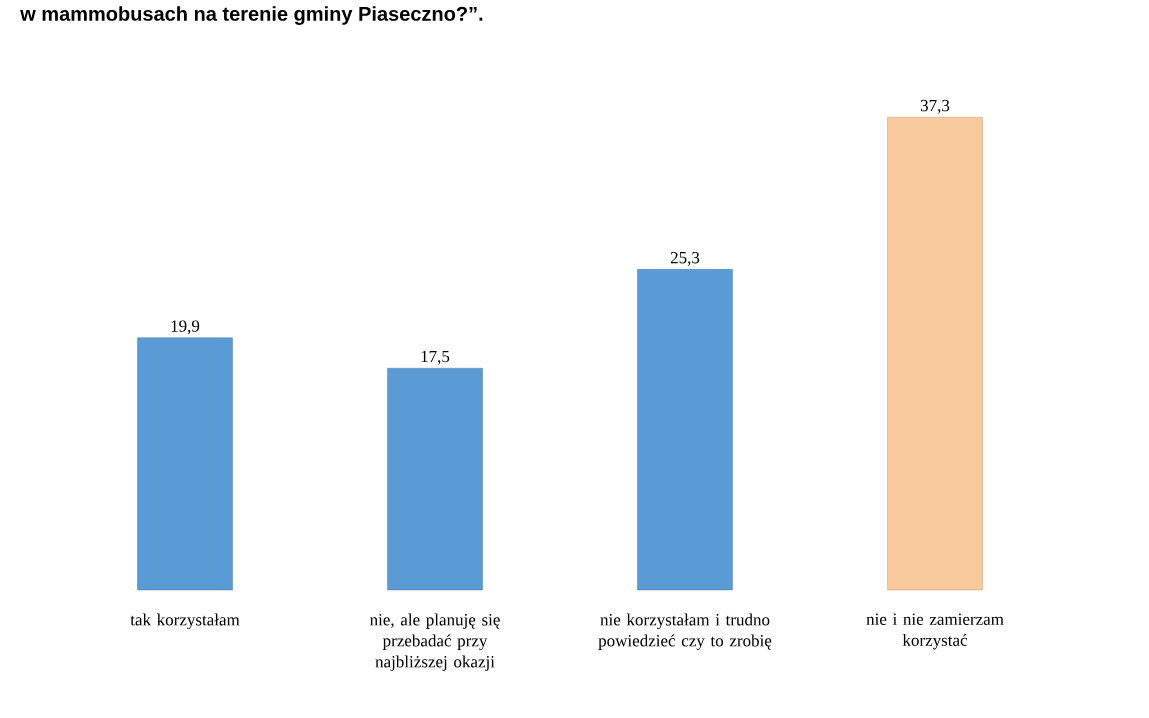 This screenshot has height=718, width=1149. I want to click on x-tick-label: nie, ale planuję się przebadać przy najbliższej okazji, so click(435, 642).